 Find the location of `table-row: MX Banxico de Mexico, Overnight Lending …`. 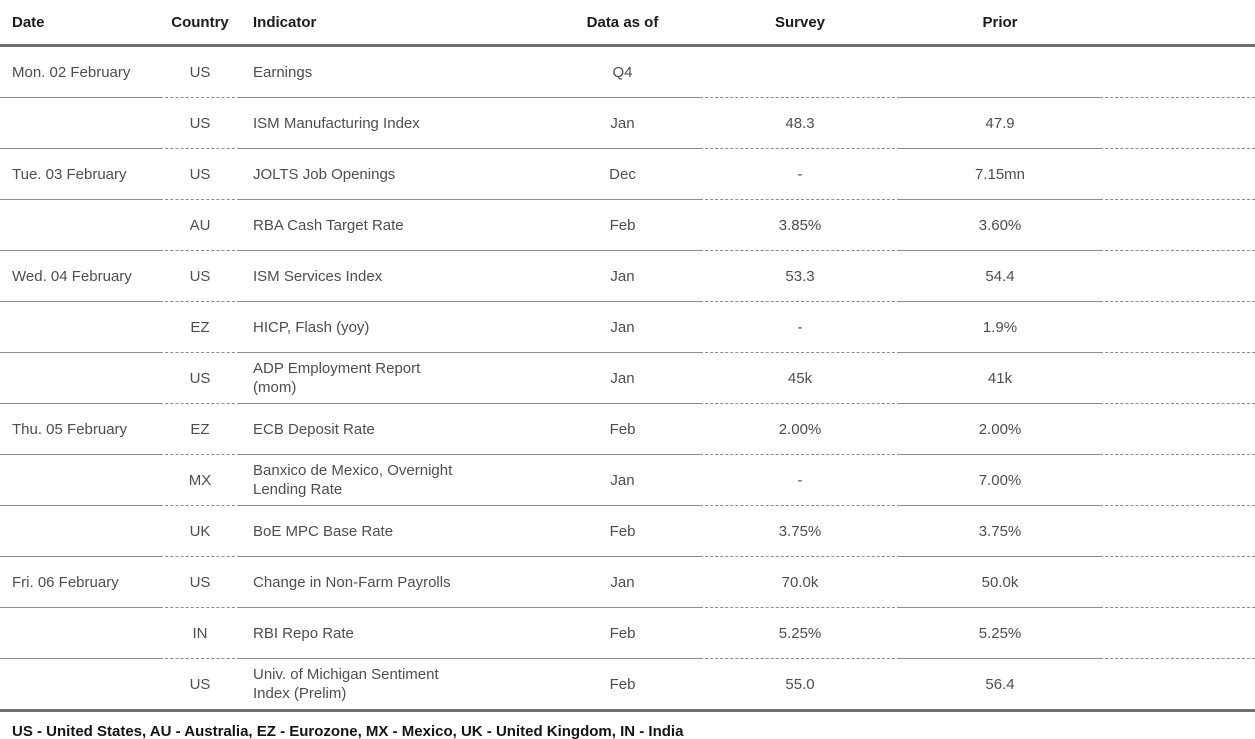

table-row: MX Banxico de Mexico, Overnight Lending … is located at coordinates (627, 480).